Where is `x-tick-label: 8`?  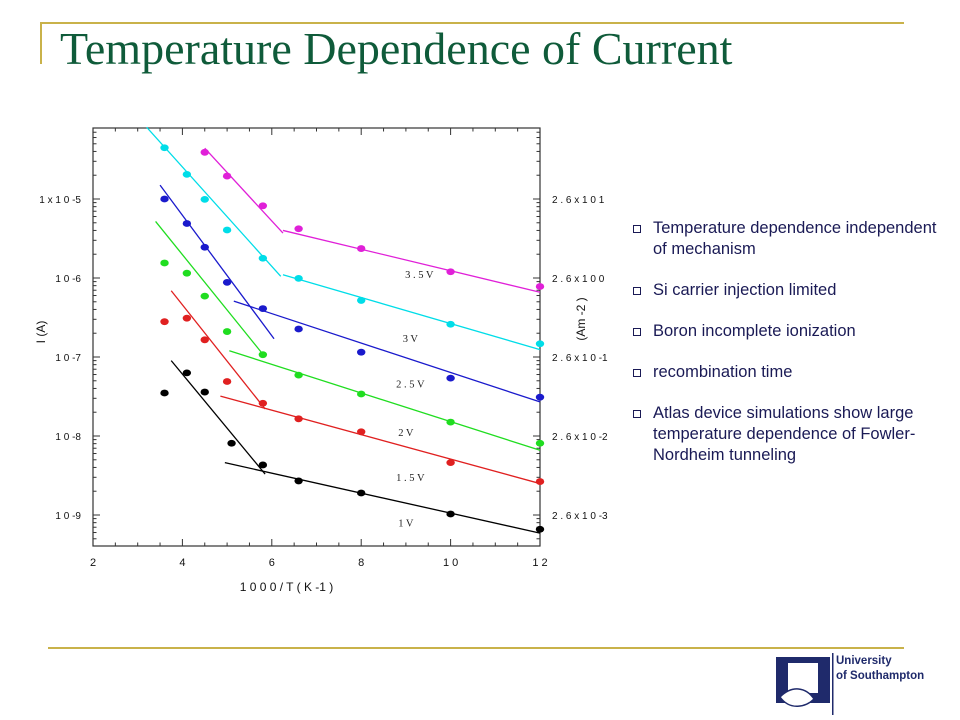 x-tick-label: 8 is located at coordinates (361, 563).